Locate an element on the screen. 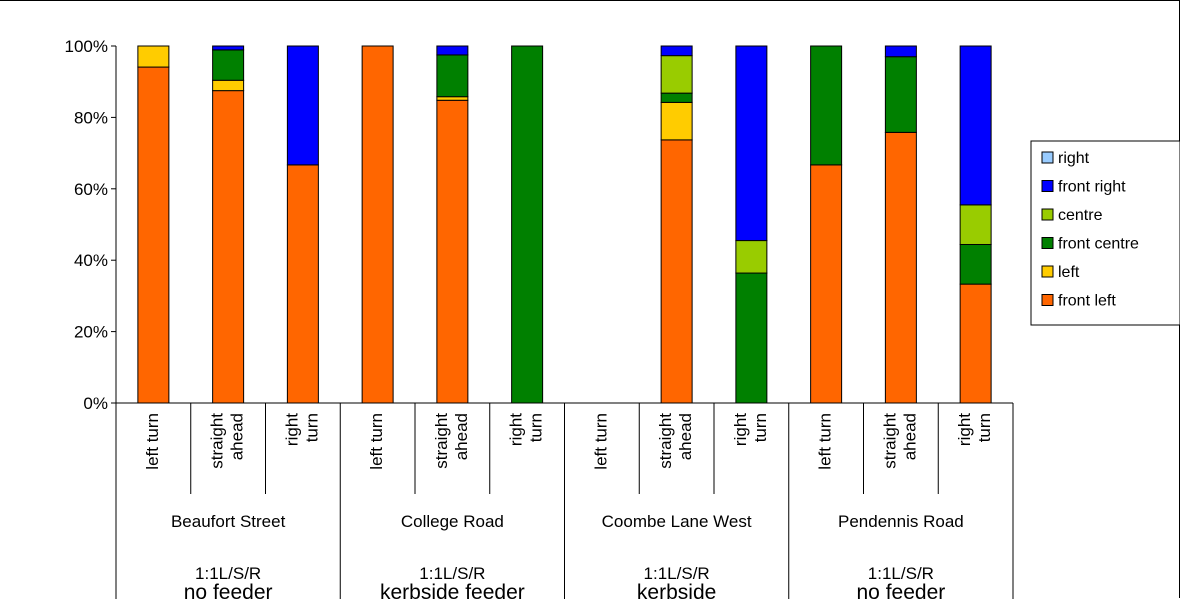 Image resolution: width=1180 pixels, height=604 pixels. legend-box is located at coordinates (1105, 233).